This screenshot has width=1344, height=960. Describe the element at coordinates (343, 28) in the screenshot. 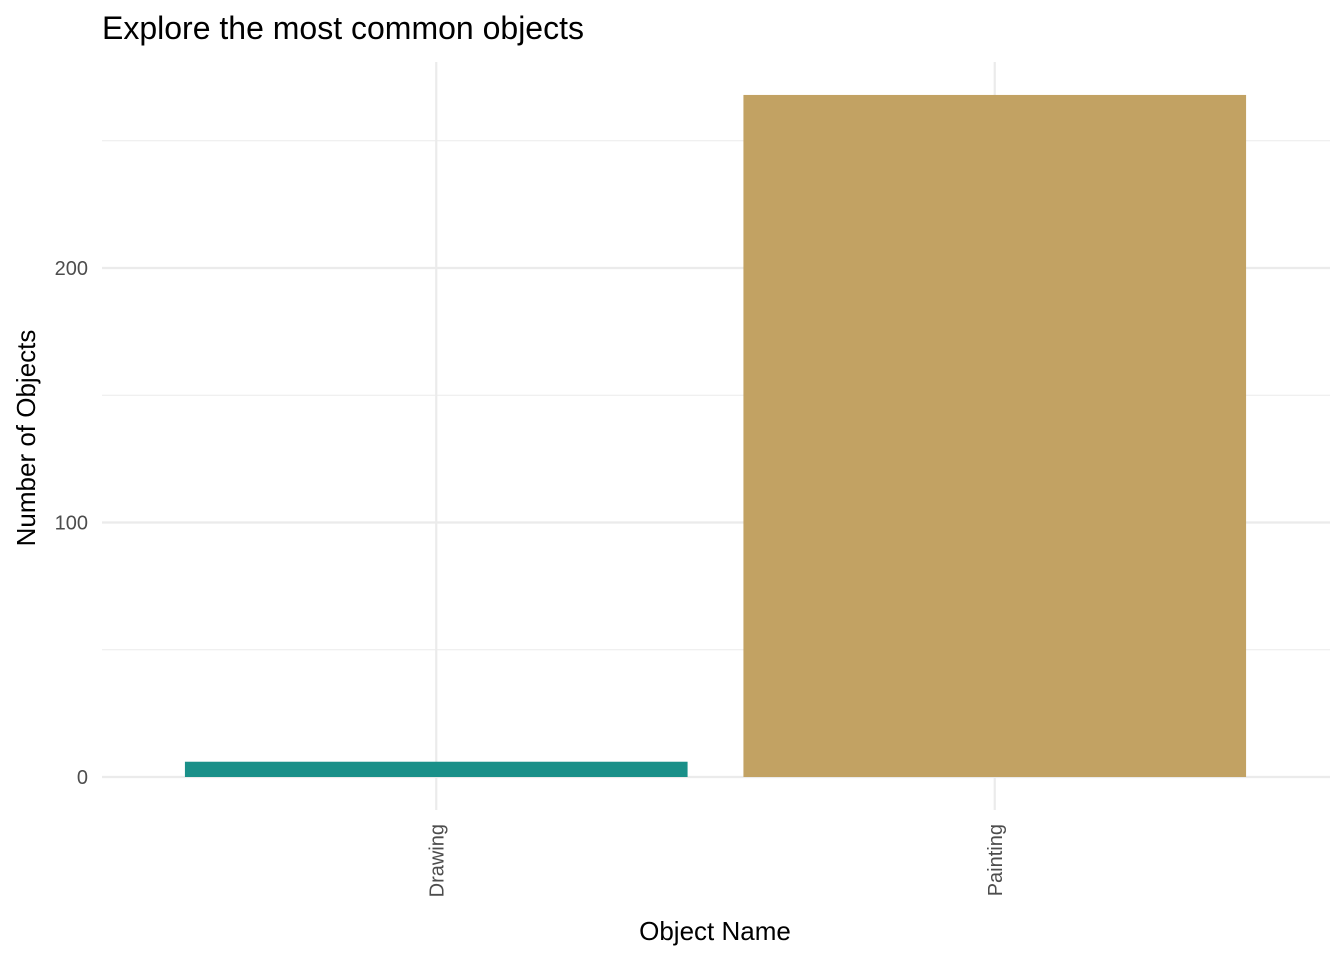

I see `chart-title: Explore the most common objects` at that location.